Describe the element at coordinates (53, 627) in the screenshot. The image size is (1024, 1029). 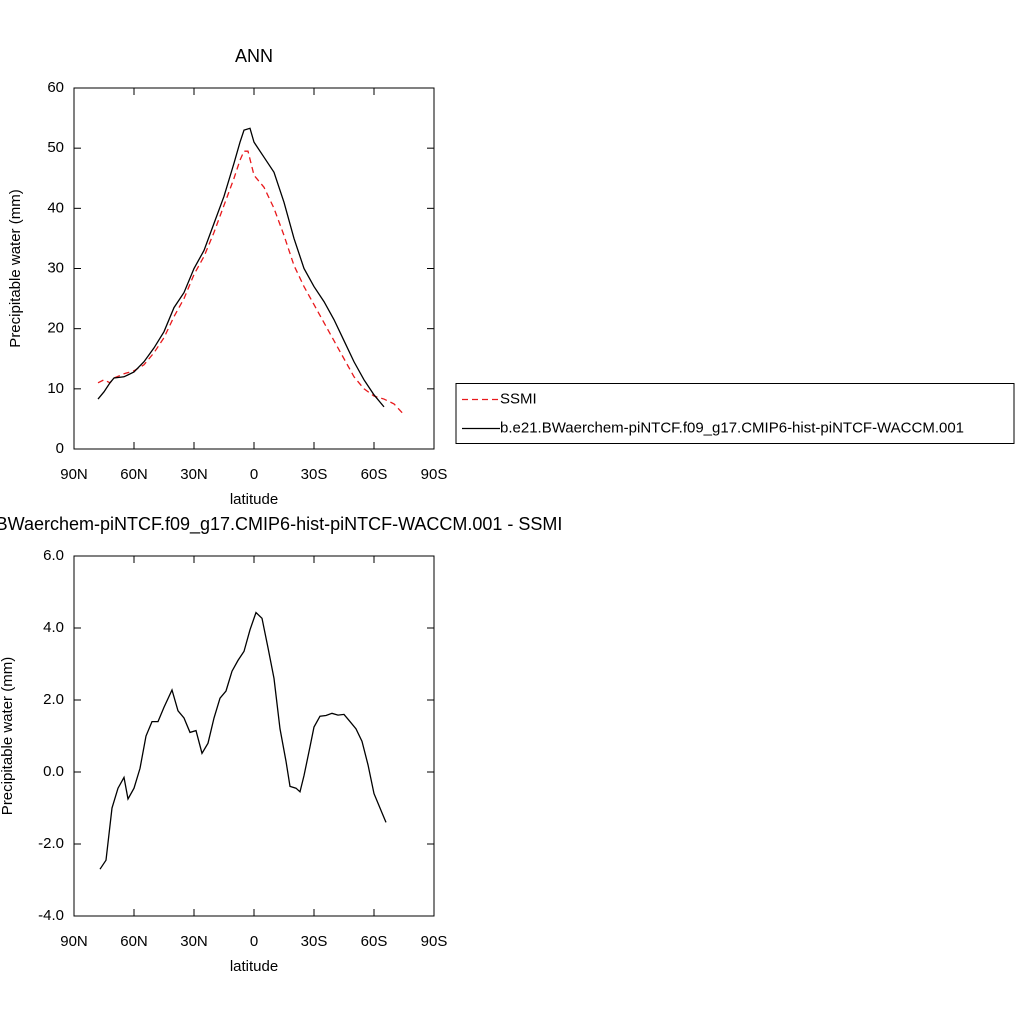
I see `y-tick-label: 4.0` at that location.